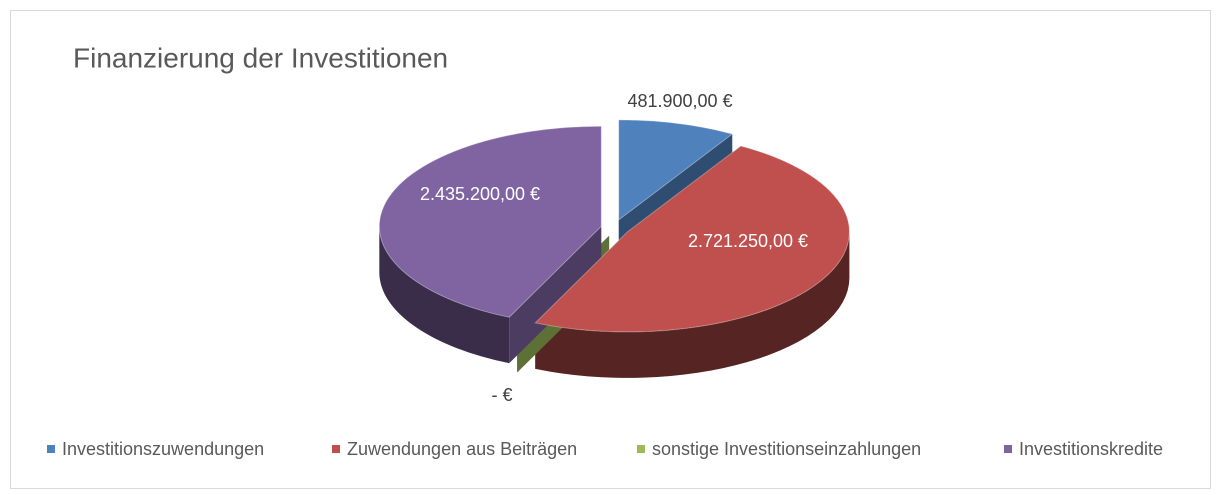 The height and width of the screenshot is (495, 1219). Describe the element at coordinates (260, 57) in the screenshot. I see `chart-title: Finanzierung der Investitionen` at that location.